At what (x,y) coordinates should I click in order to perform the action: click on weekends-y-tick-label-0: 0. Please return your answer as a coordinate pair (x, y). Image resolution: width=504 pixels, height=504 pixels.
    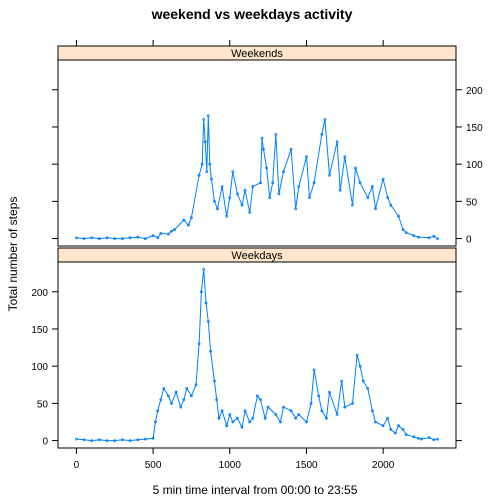
    Looking at the image, I should click on (469, 240).